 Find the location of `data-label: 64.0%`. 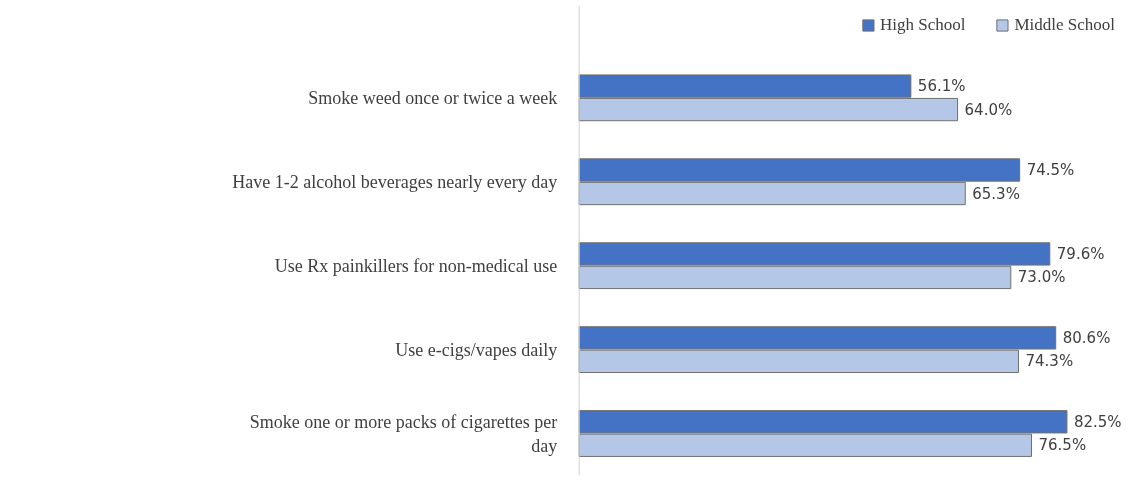

data-label: 64.0% is located at coordinates (988, 109).